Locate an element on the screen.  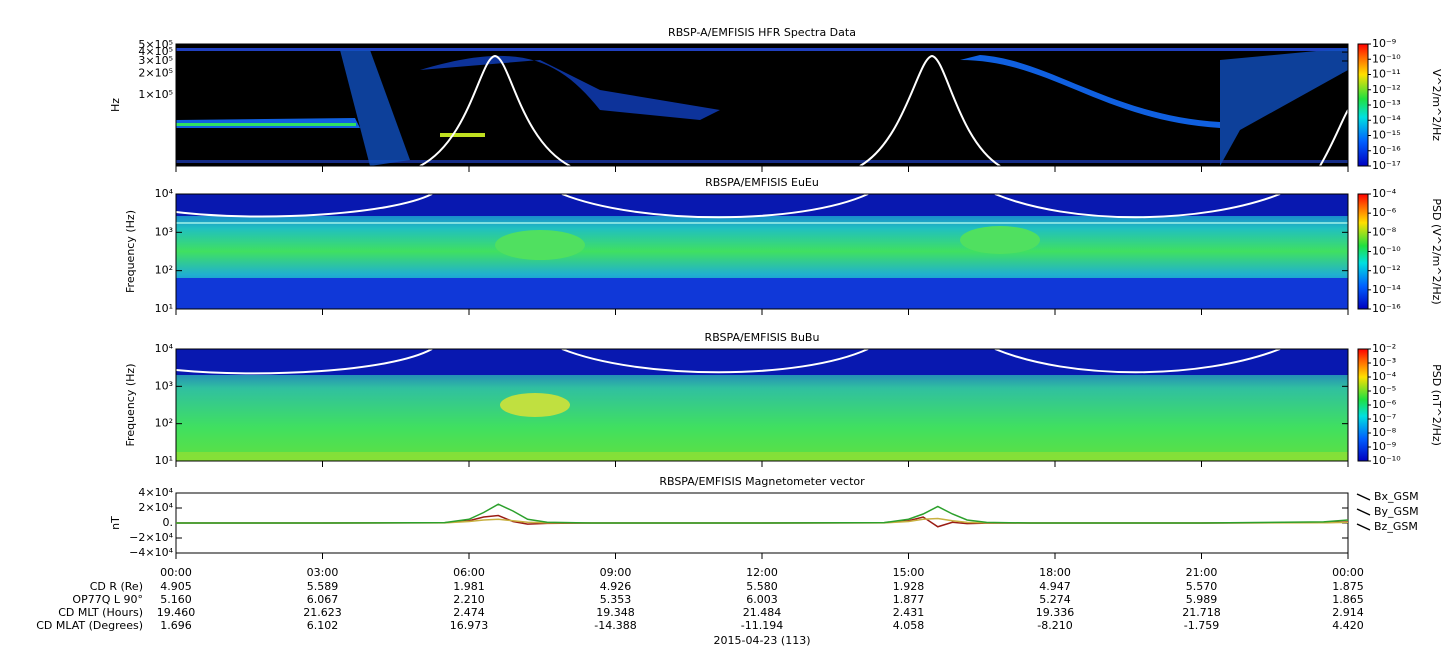
y-tick-label: 10⁴ is located at coordinates (164, 193).